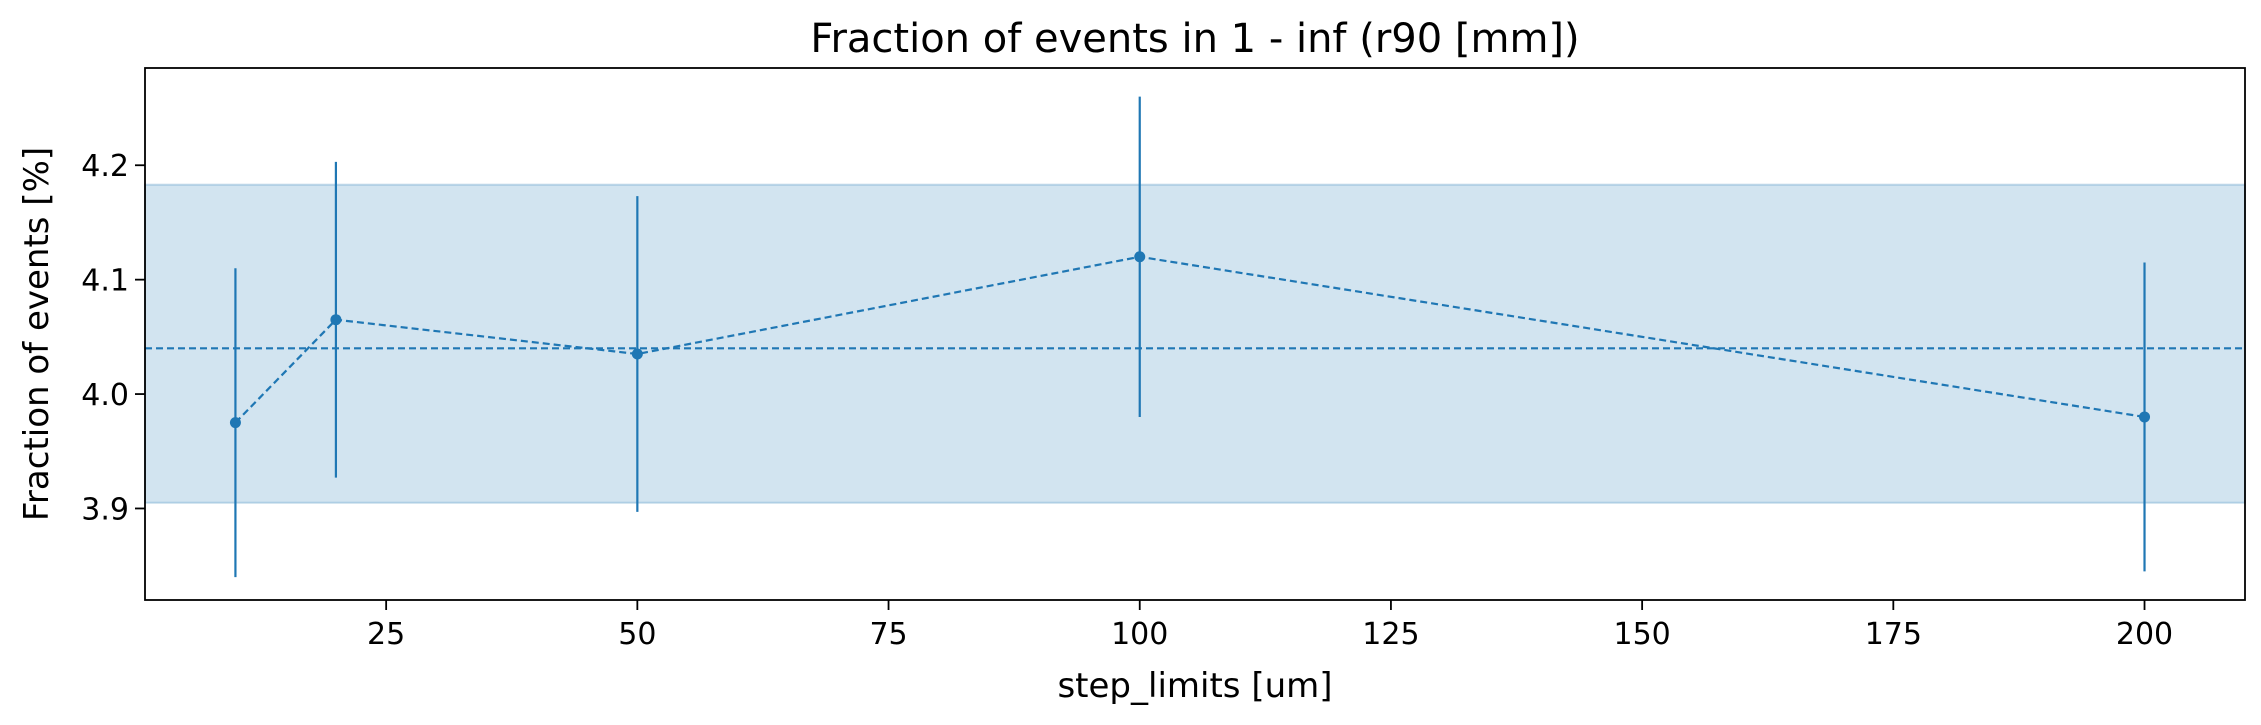 Image resolution: width=2261 pixels, height=725 pixels. I want to click on chart-title: Fraction of events in 1 - inf (r90 [mm]), so click(1194, 39).